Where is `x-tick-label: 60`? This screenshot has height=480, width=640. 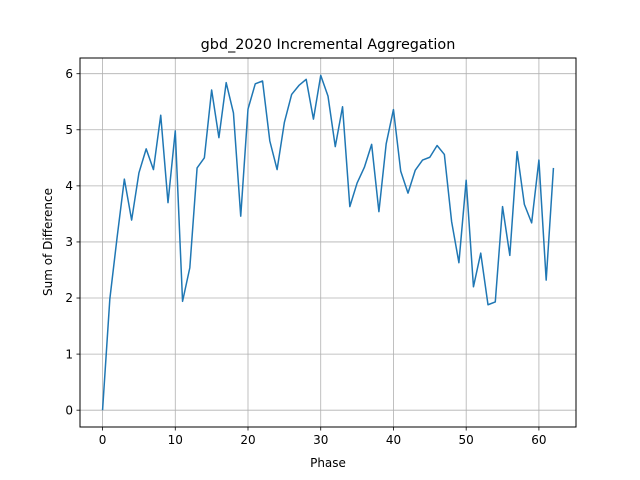 x-tick-label: 60 is located at coordinates (538, 440).